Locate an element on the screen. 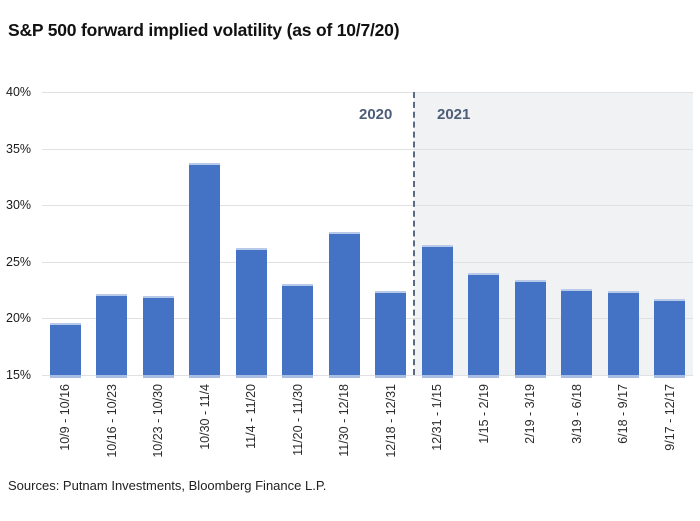  bar-2/19-3/19 is located at coordinates (530, 328).